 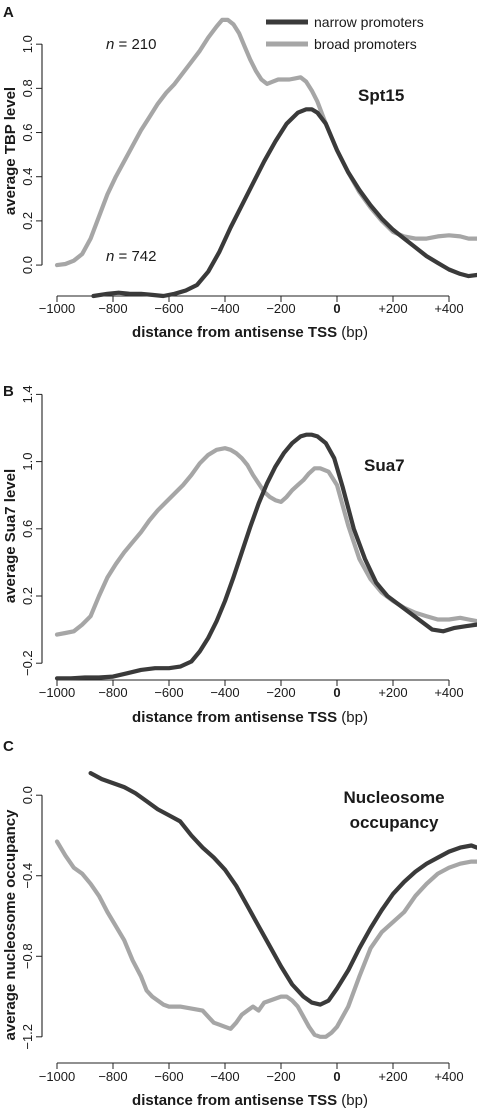 I want to click on panel-a-x-tick-label: −600, so click(x=168, y=308).